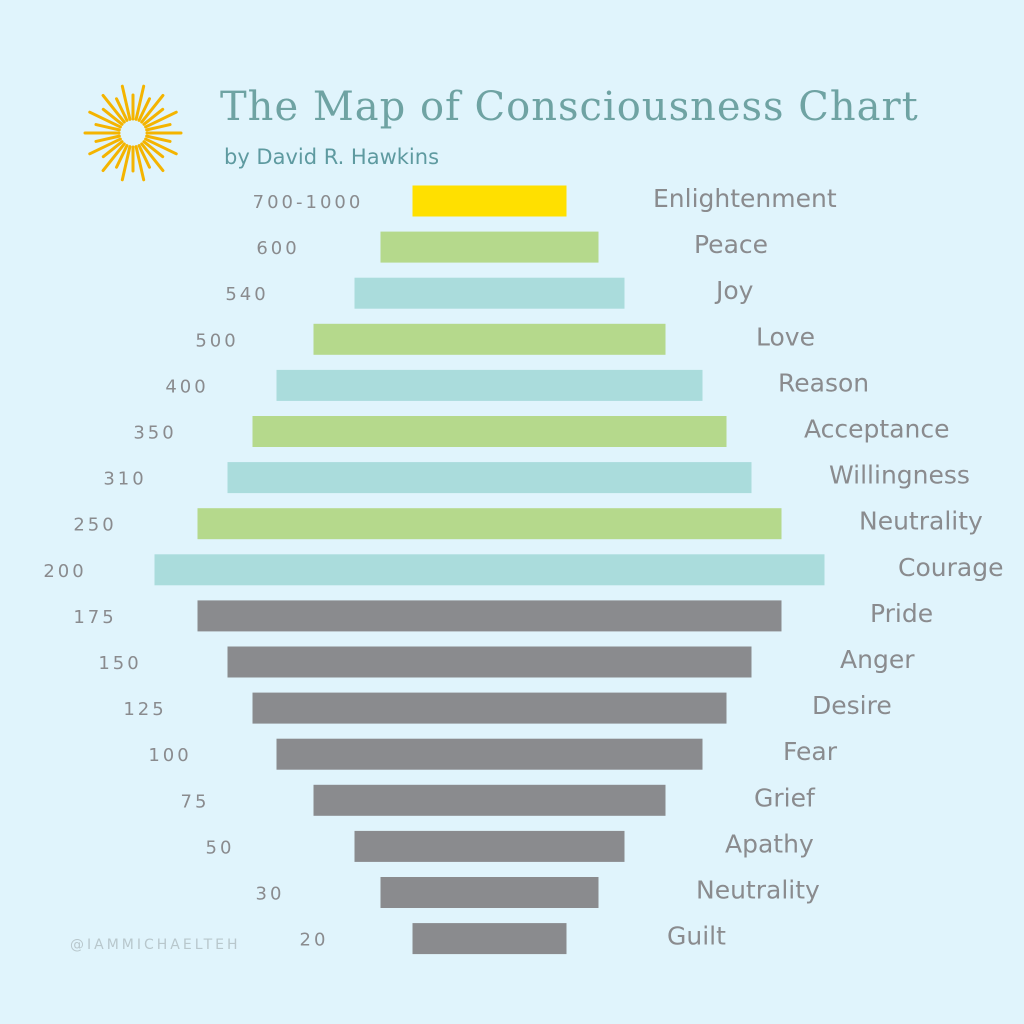  I want to click on calibration: 200, so click(64, 571).